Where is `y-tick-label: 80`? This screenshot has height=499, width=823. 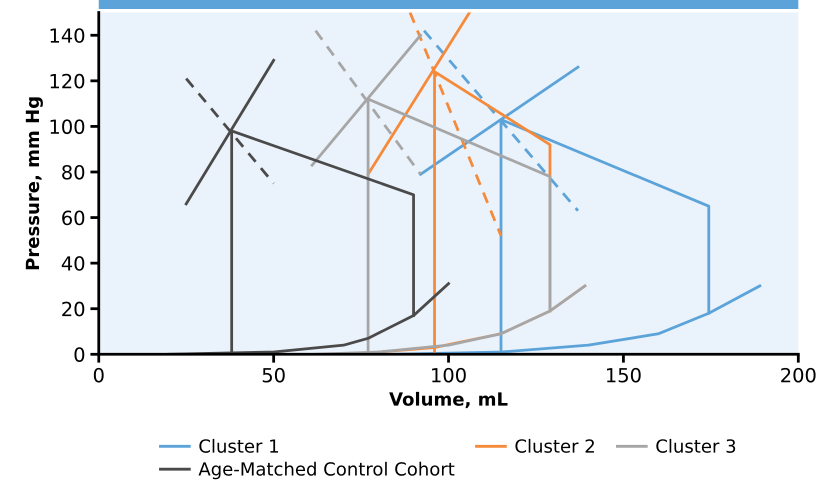 y-tick-label: 80 is located at coordinates (73, 172).